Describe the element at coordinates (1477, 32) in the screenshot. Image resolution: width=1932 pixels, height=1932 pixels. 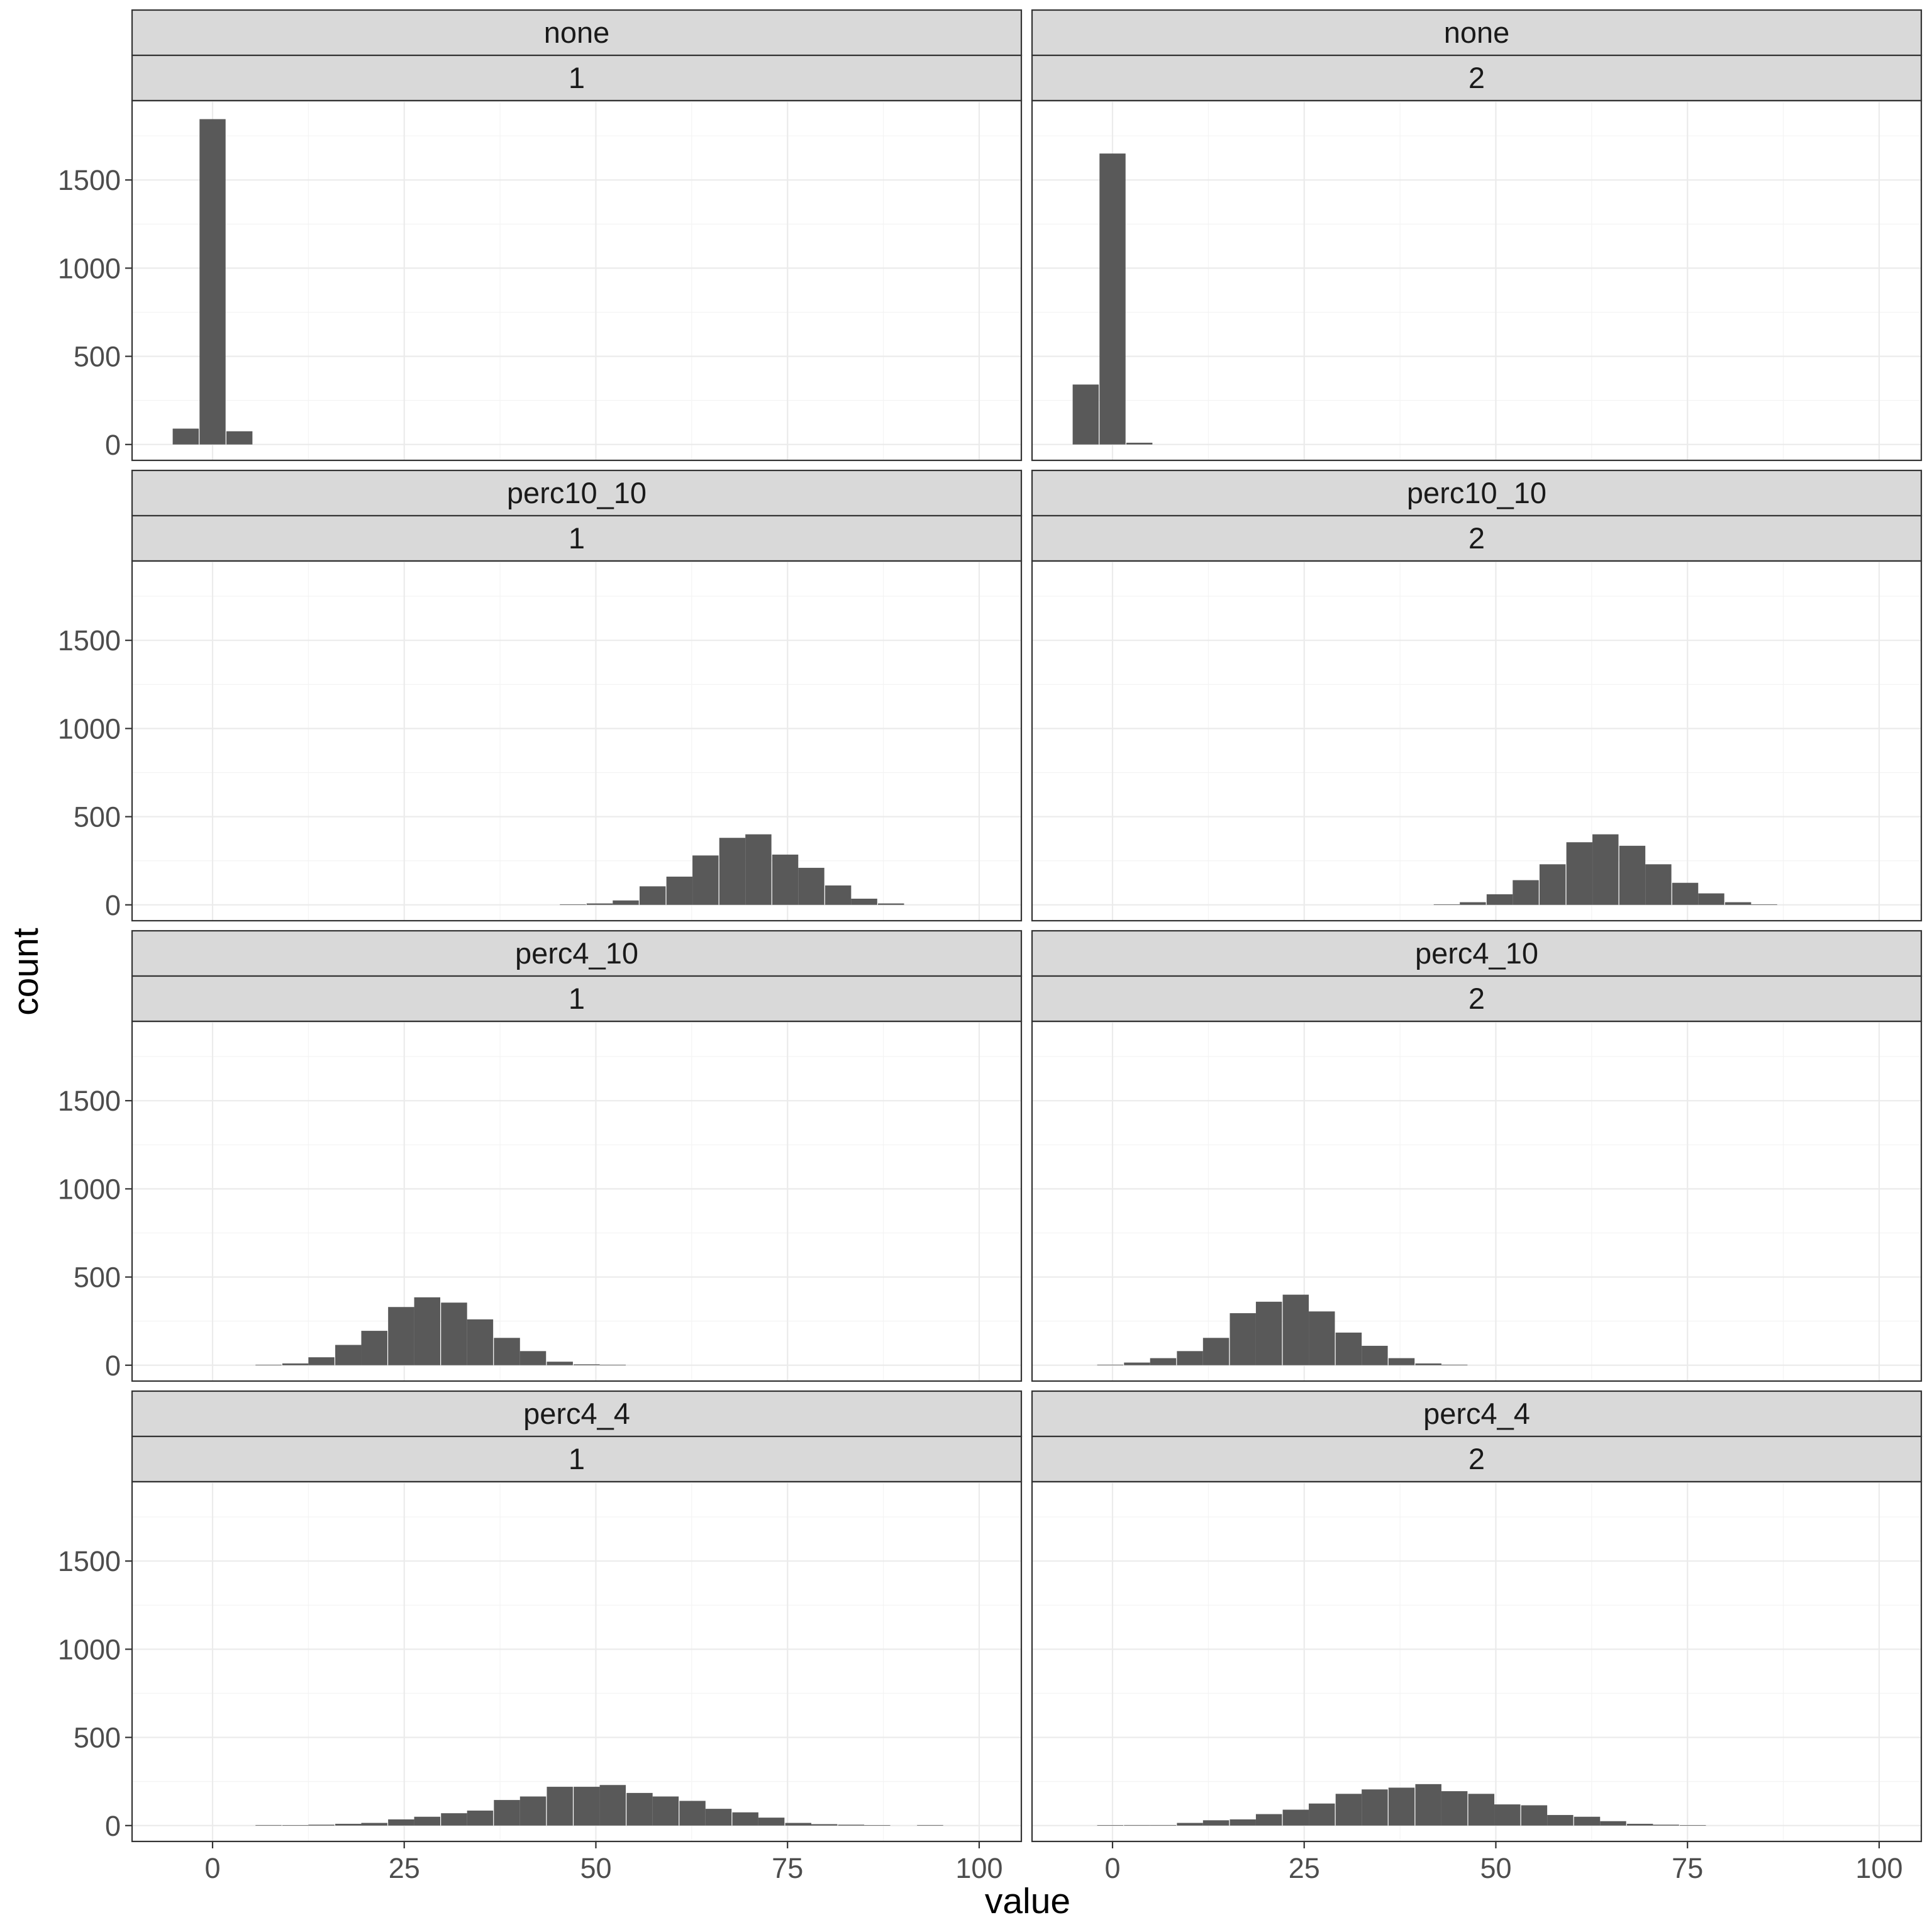
I see `facet-strip-top-label: none` at that location.